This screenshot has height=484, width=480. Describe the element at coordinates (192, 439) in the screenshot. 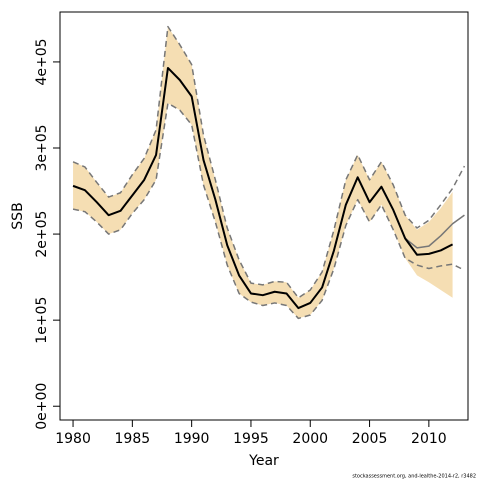

I see `x-tick-label: 1990` at that location.